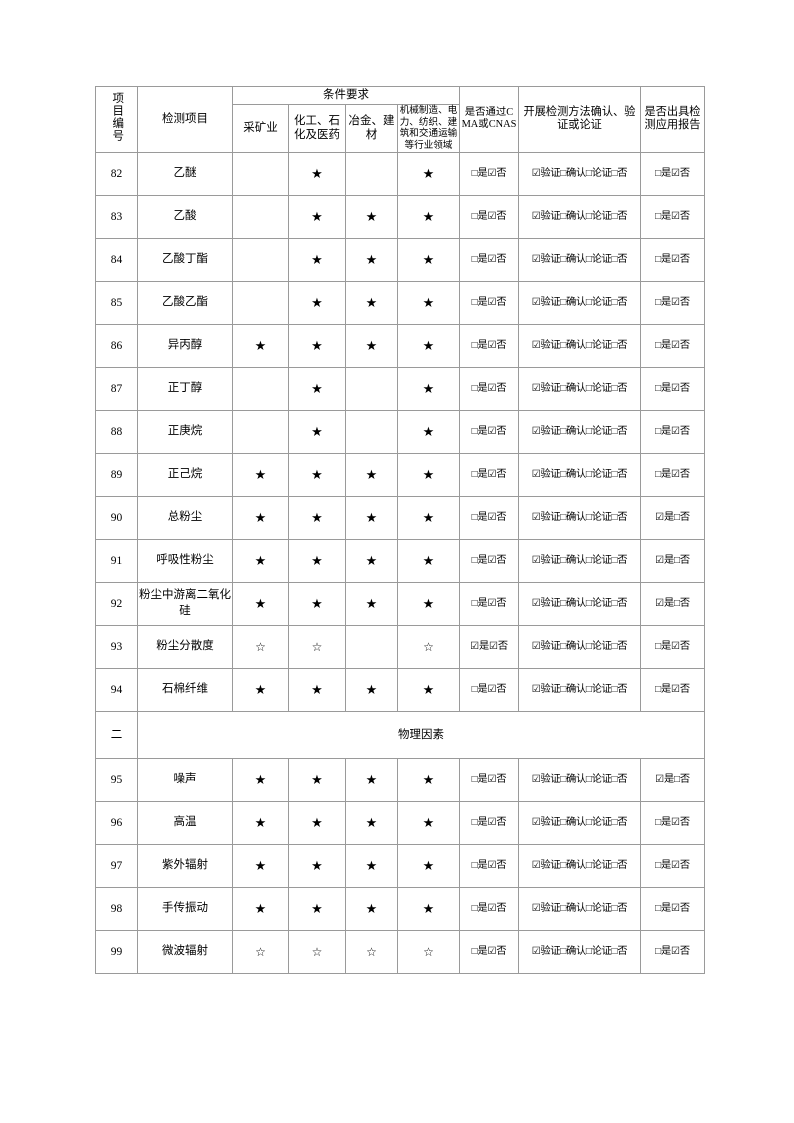 Image resolution: width=794 pixels, height=1123 pixels. Describe the element at coordinates (400, 216) in the screenshot. I see `table-row: 83 乙酸 ★ ★ ★ □是☑否 ☑验证□确认□论证□否 □是☑否` at that location.